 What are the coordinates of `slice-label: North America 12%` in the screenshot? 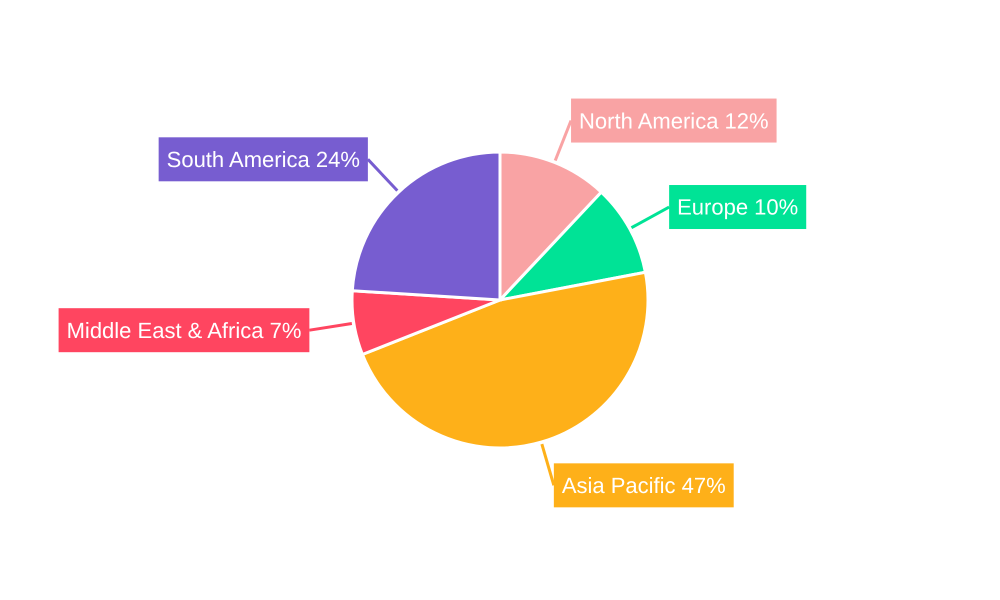 It's located at (674, 121).